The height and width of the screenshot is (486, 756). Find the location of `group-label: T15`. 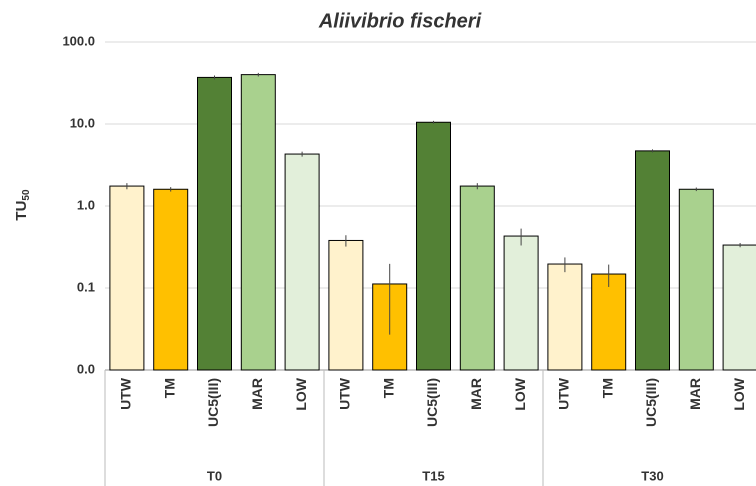

group-label: T15 is located at coordinates (433, 475).